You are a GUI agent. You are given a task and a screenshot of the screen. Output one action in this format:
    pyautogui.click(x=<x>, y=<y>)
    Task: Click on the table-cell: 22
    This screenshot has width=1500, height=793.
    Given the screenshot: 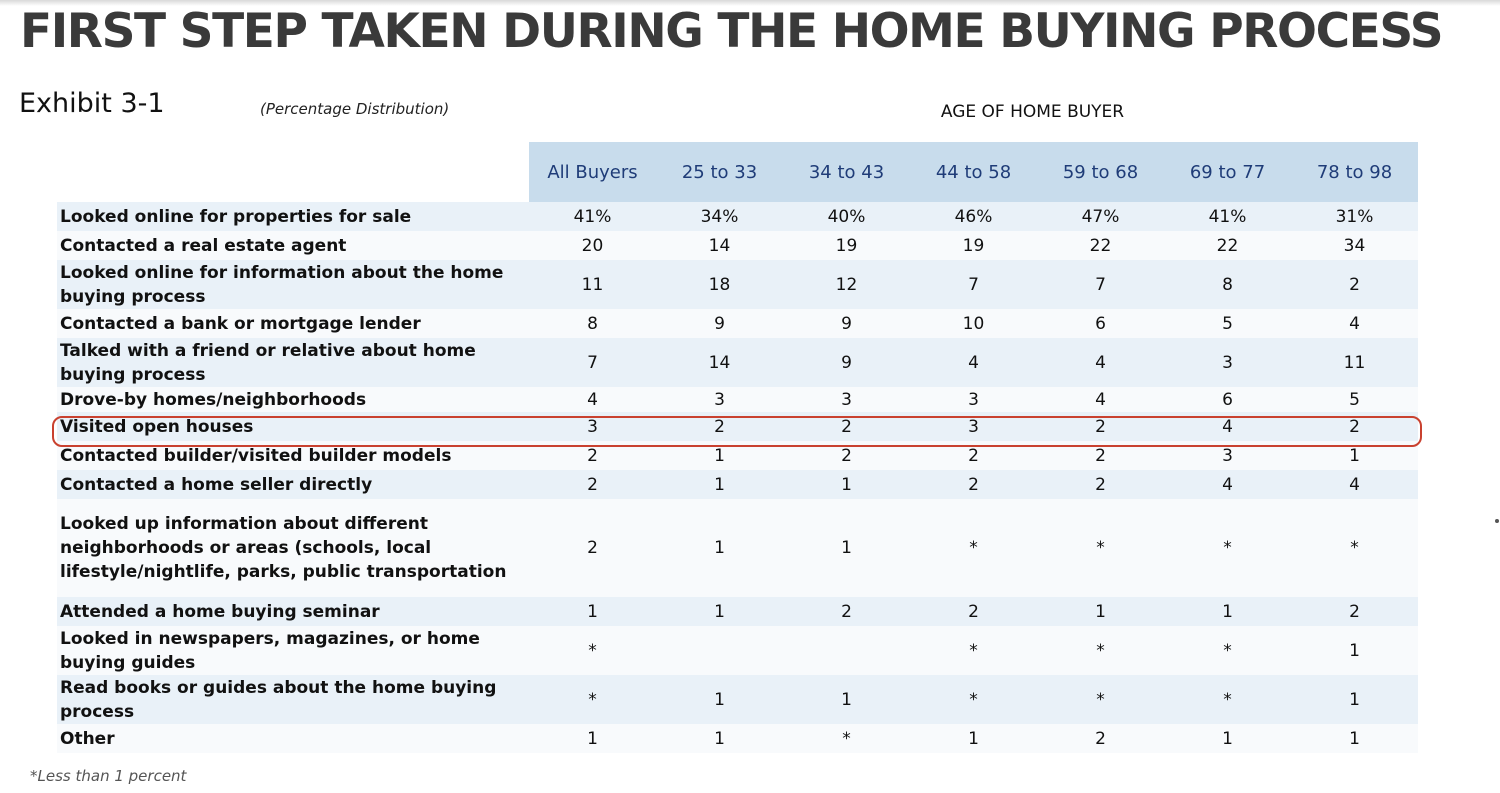 What is the action you would take?
    pyautogui.click(x=1100, y=245)
    